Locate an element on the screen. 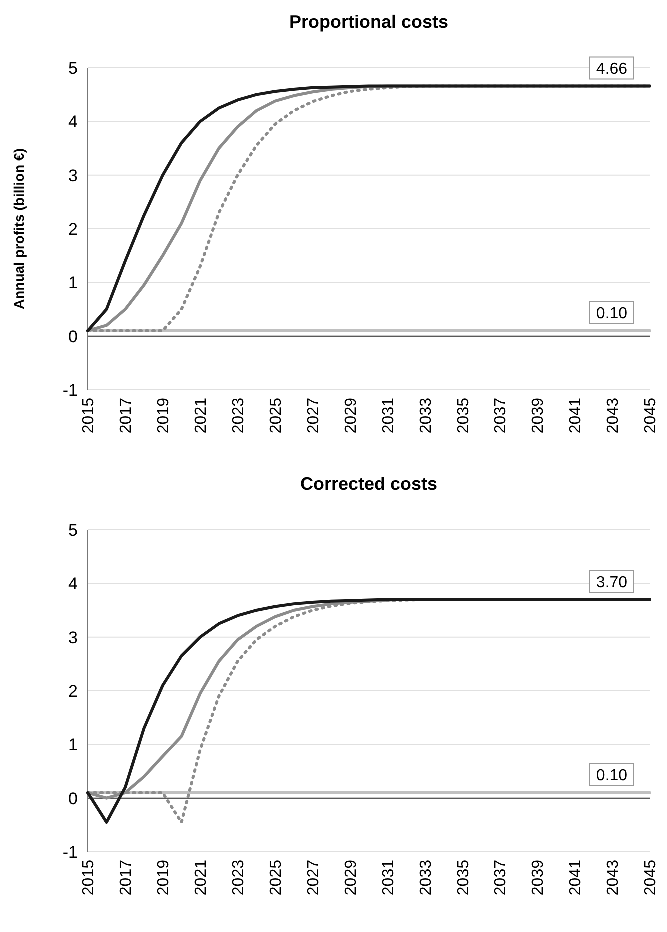 The height and width of the screenshot is (932, 667). chart-title: Proportional costs is located at coordinates (369, 22).